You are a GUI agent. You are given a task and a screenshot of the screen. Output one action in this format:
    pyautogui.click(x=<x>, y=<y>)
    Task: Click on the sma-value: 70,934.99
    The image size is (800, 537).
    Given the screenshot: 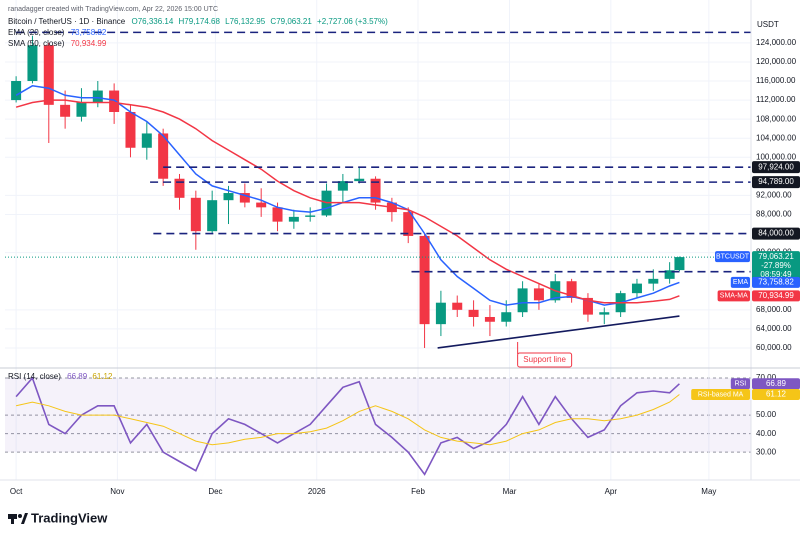 What is the action you would take?
    pyautogui.click(x=89, y=43)
    